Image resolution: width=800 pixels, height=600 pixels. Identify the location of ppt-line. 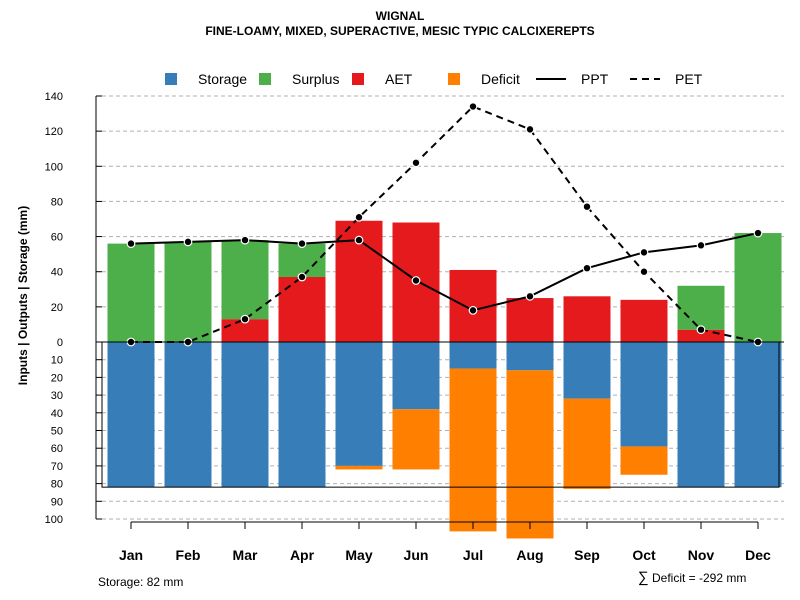
(444, 272).